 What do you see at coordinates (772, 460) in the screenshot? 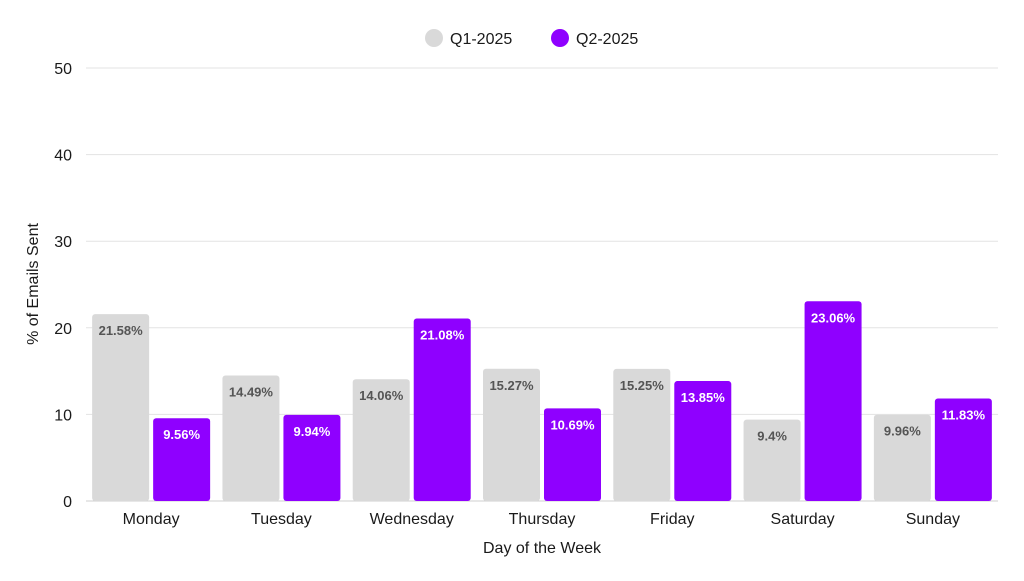
I see `bar-q1-2025-saturday` at bounding box center [772, 460].